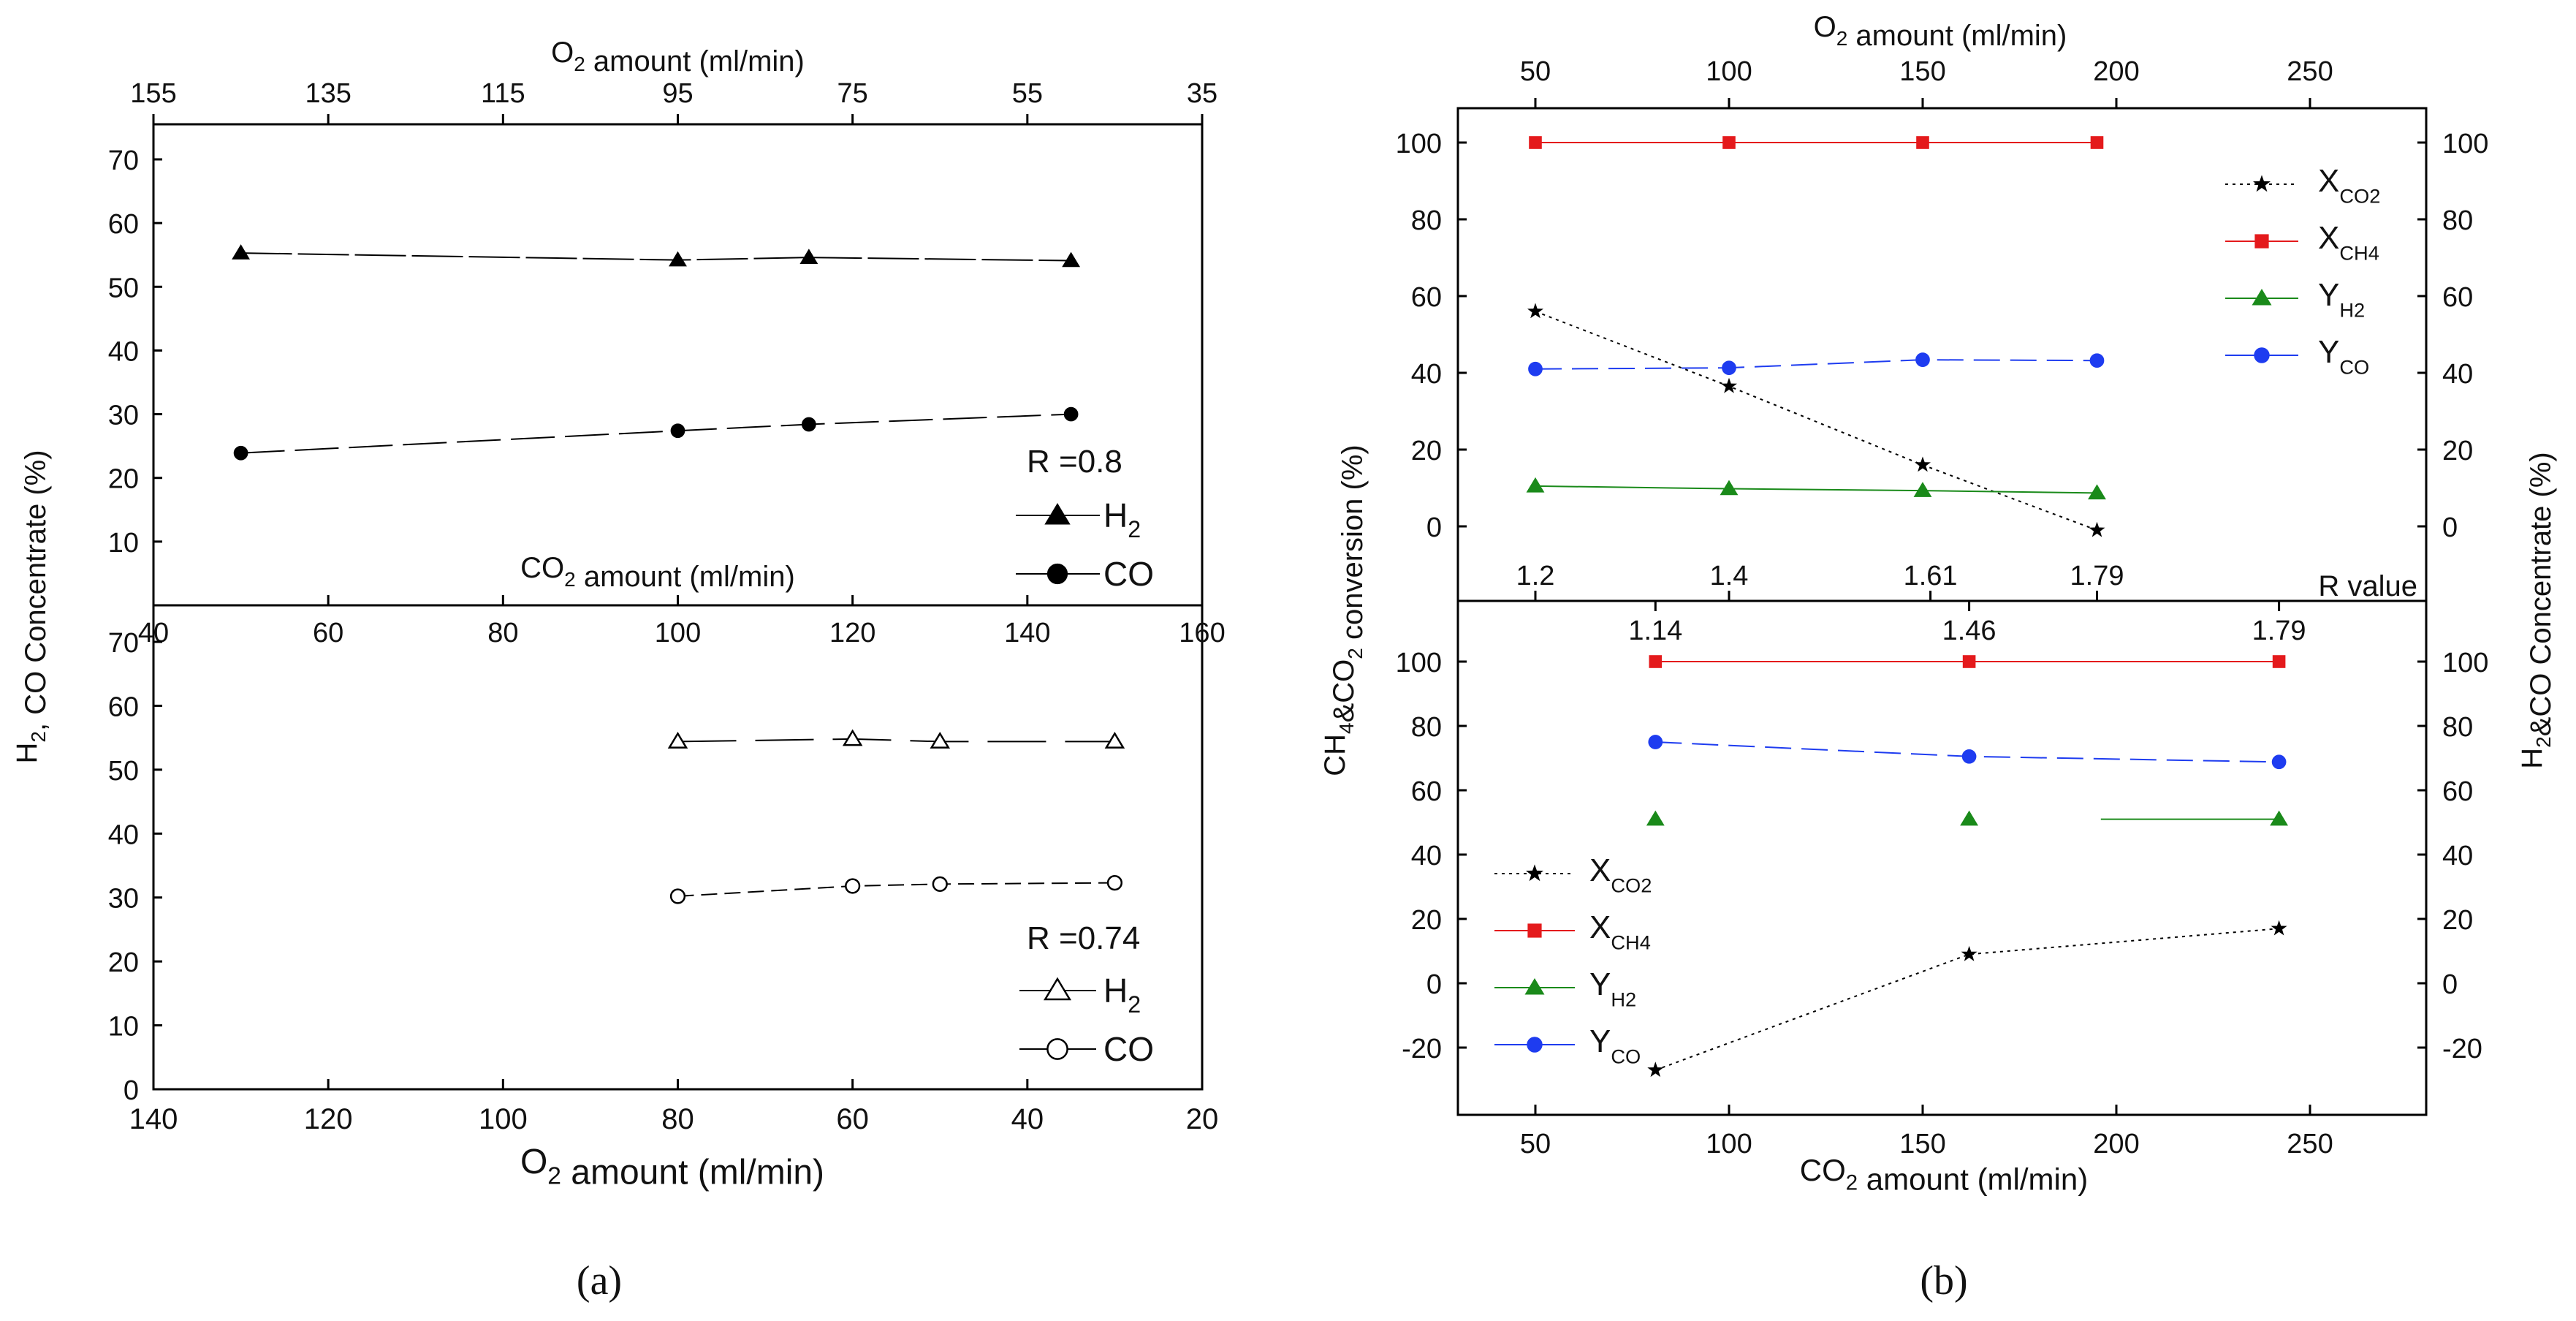 The width and height of the screenshot is (2576, 1321). I want to click on a-mid-xtick-label: 40, so click(153, 633).